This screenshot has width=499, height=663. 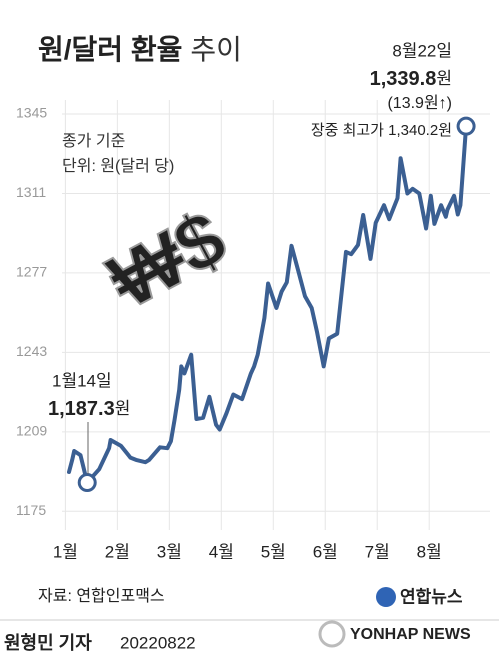 I want to click on start-value-unit: 원, so click(x=123, y=408).